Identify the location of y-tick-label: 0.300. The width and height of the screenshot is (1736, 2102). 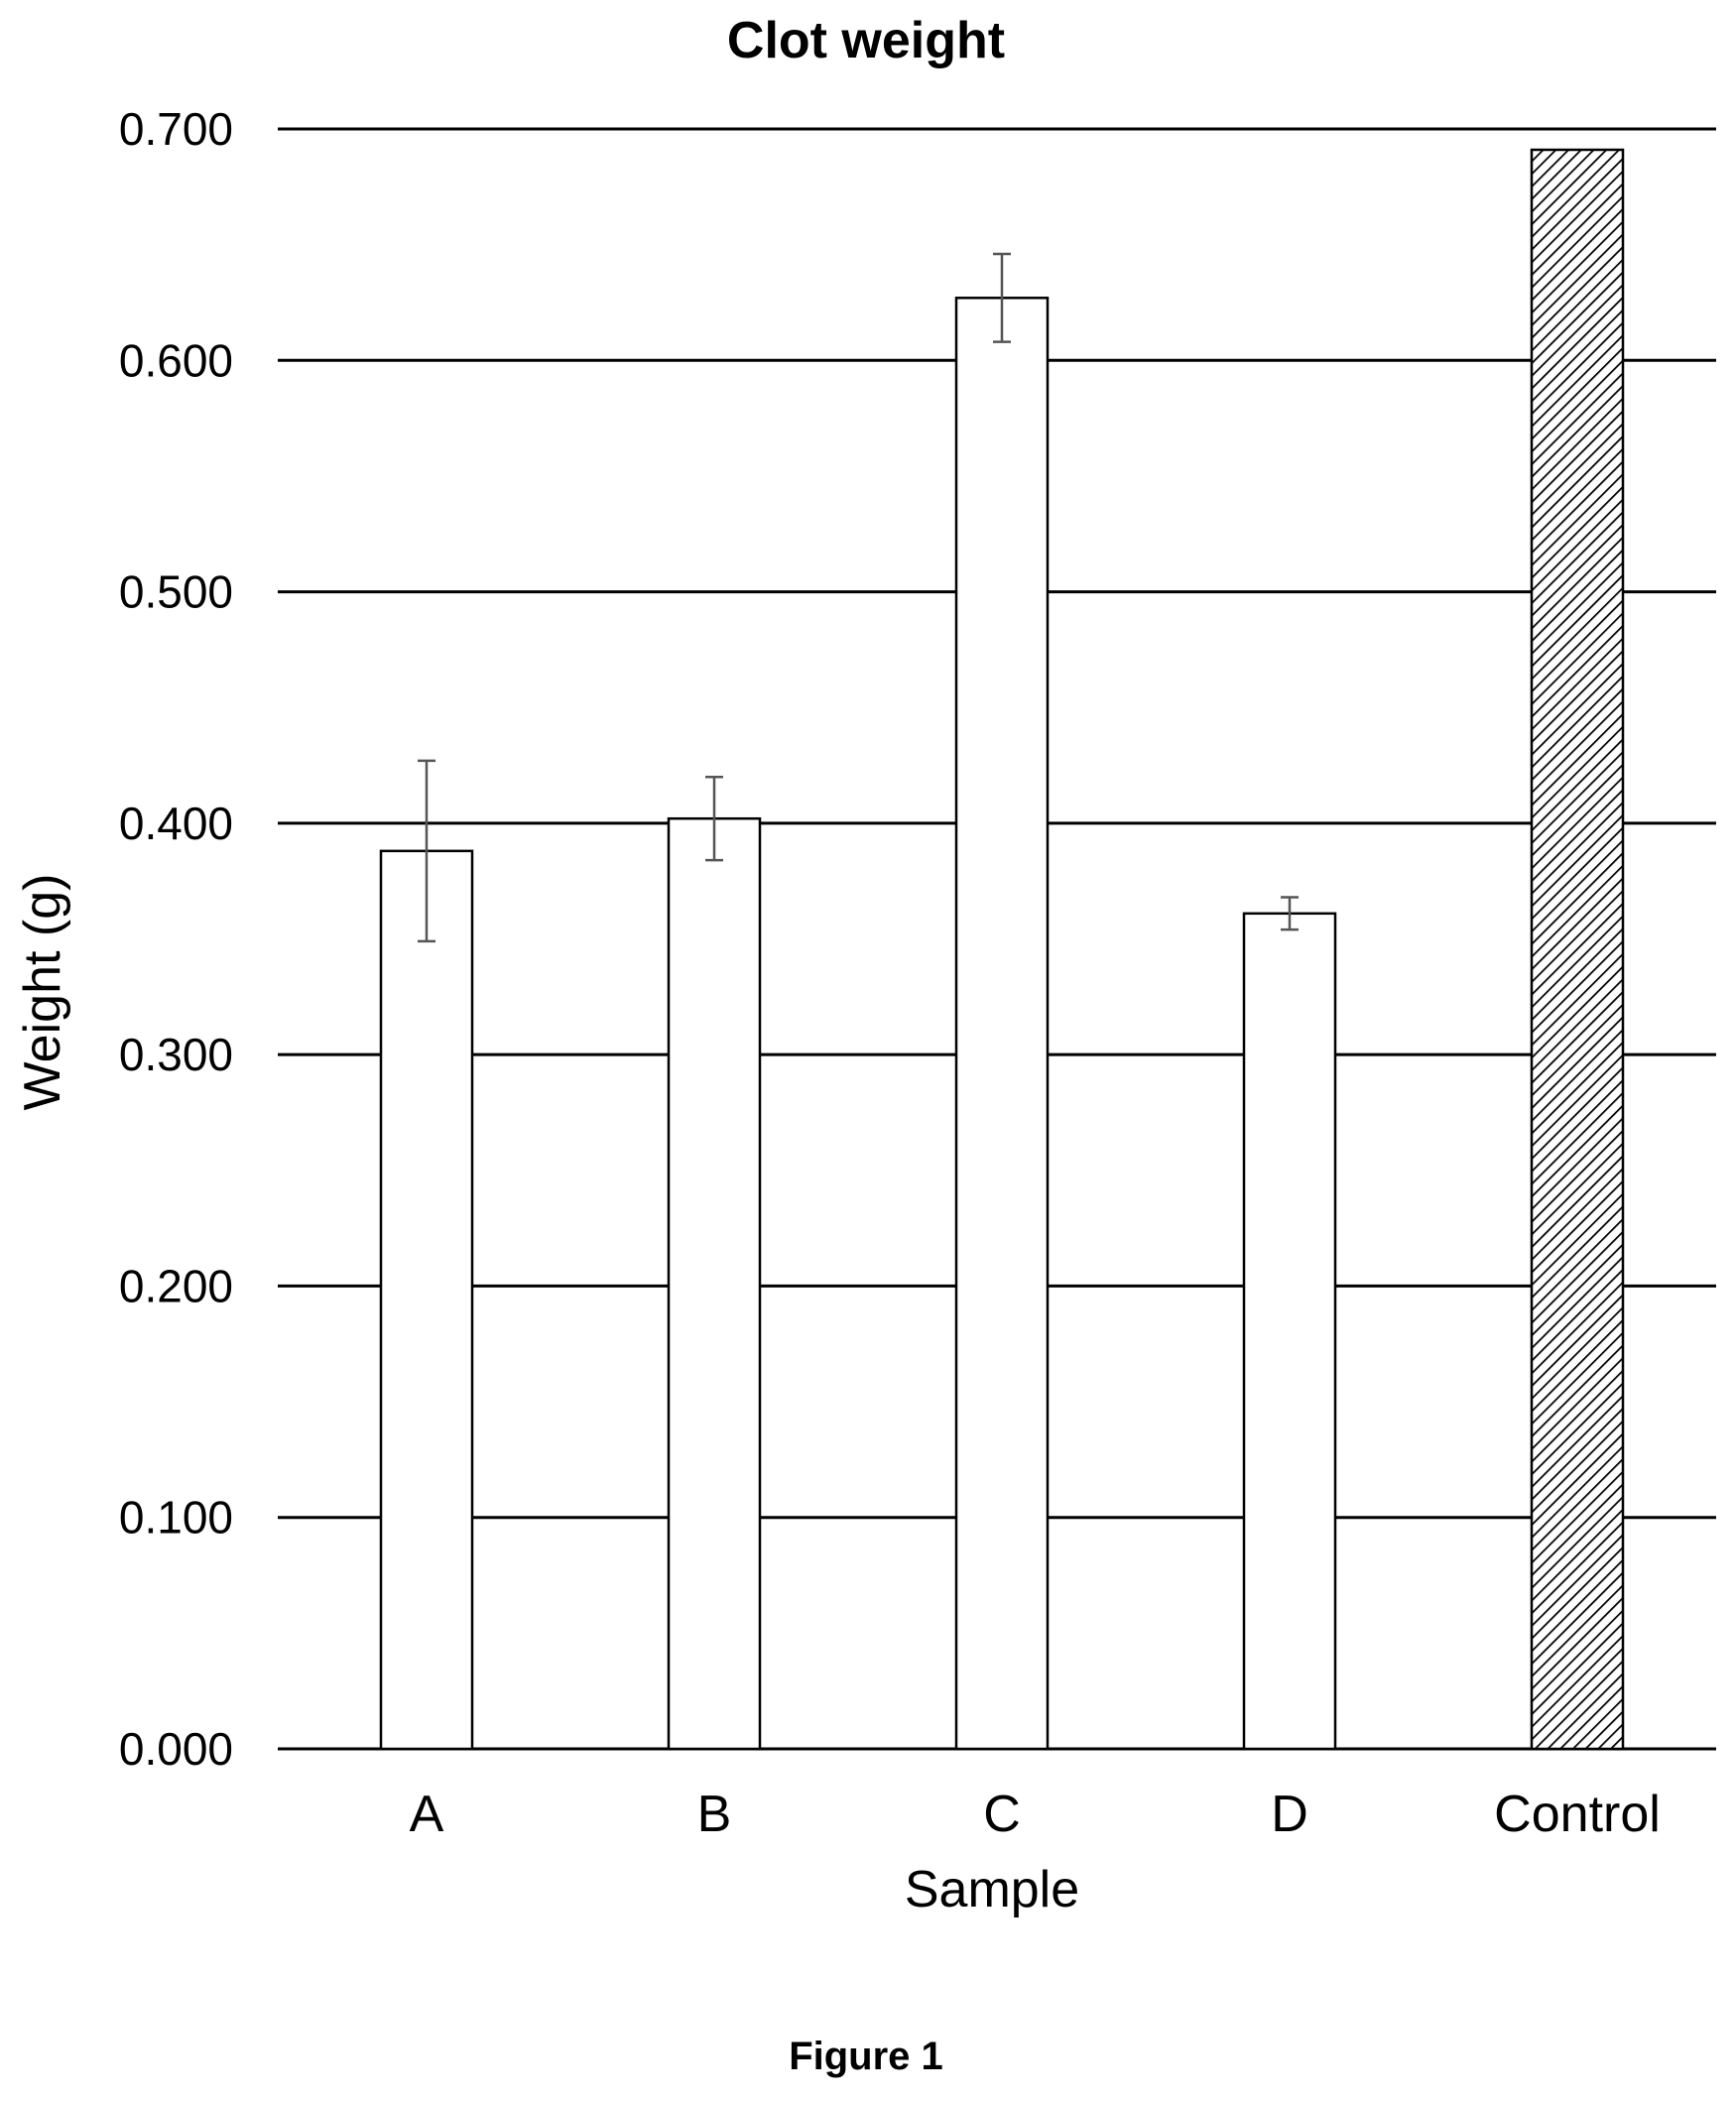
(176, 1054).